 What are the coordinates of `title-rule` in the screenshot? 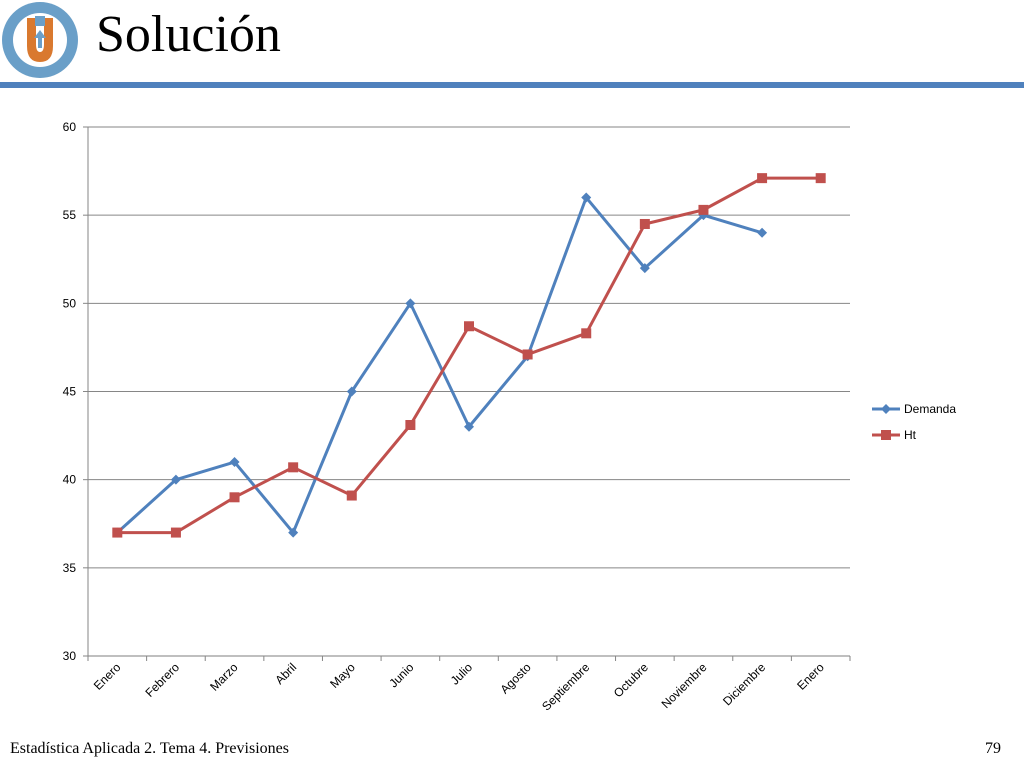 It's located at (512, 85).